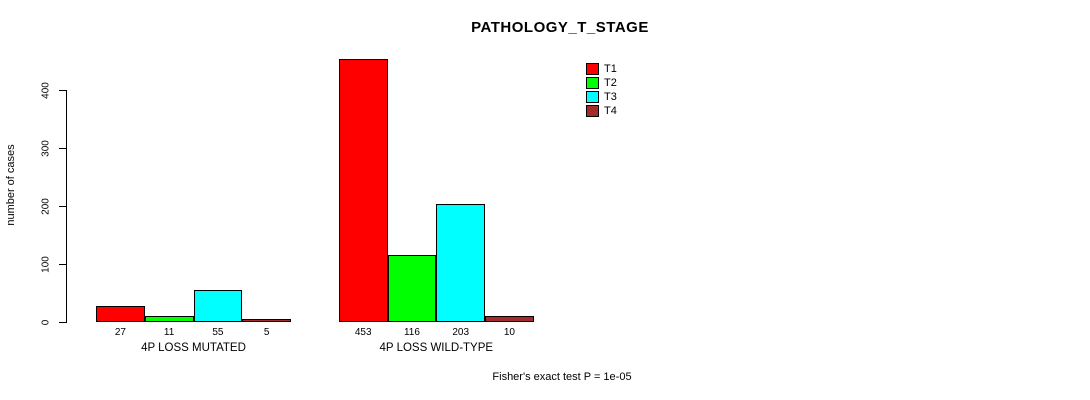 This screenshot has height=400, width=1090. Describe the element at coordinates (560, 27) in the screenshot. I see `chart-title: PATHOLOGY_T_STAGE` at that location.